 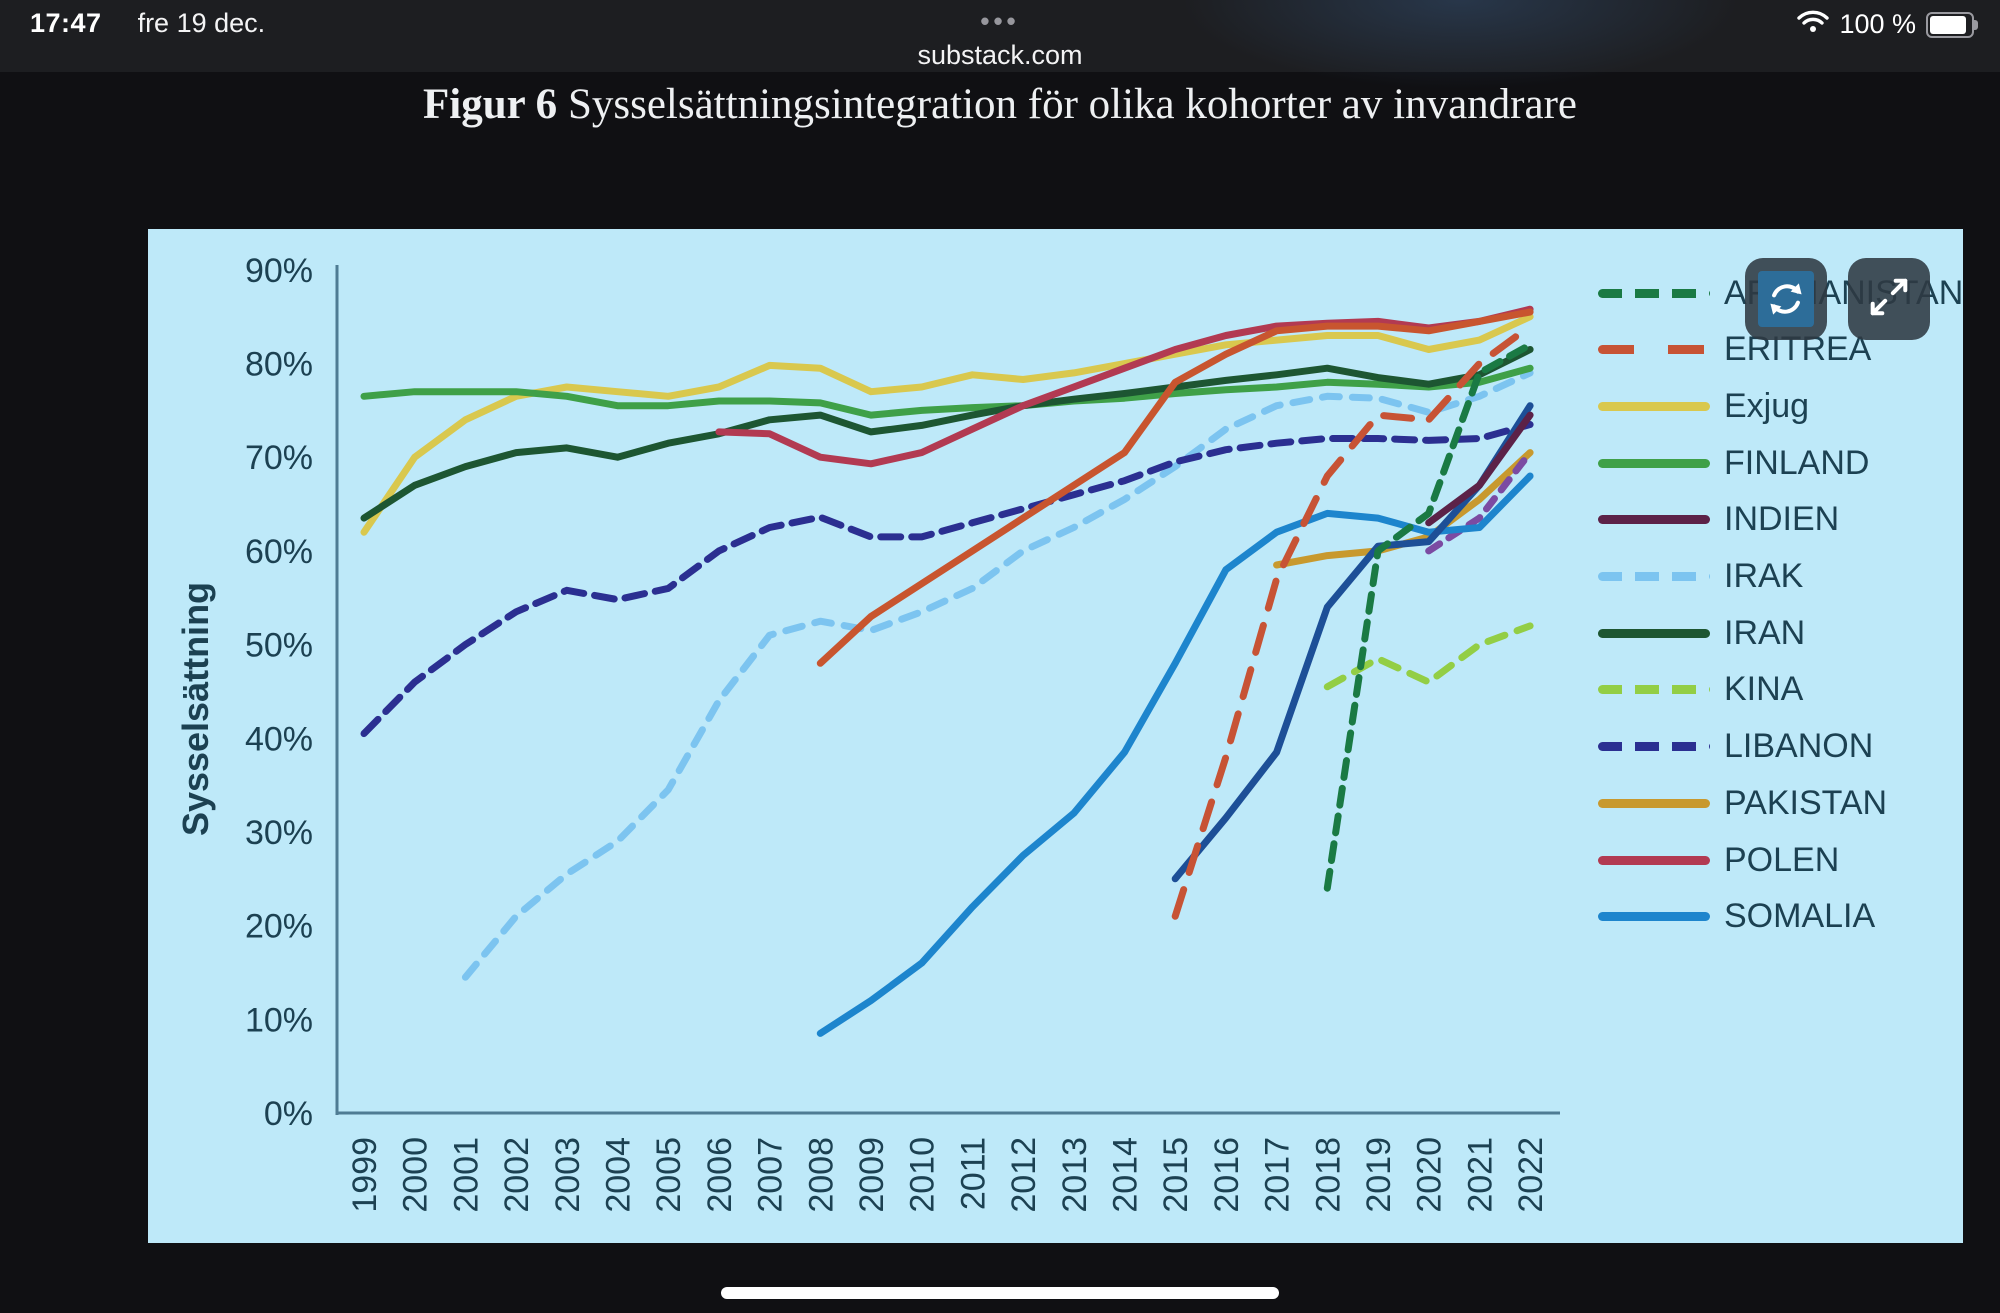 I want to click on expand-icon, so click(x=1889, y=299).